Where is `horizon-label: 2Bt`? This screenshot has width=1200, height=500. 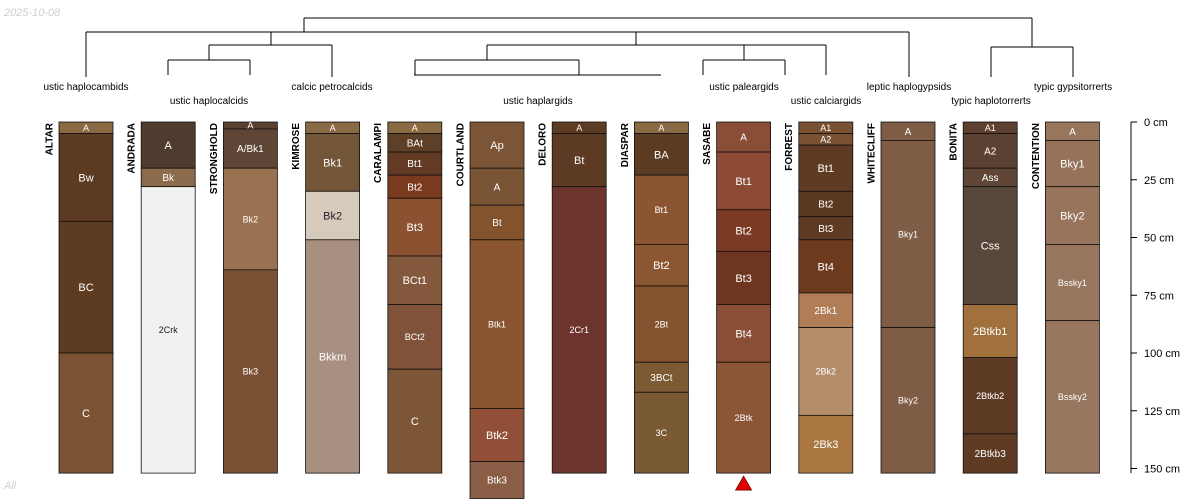
horizon-label: 2Bt is located at coordinates (662, 324).